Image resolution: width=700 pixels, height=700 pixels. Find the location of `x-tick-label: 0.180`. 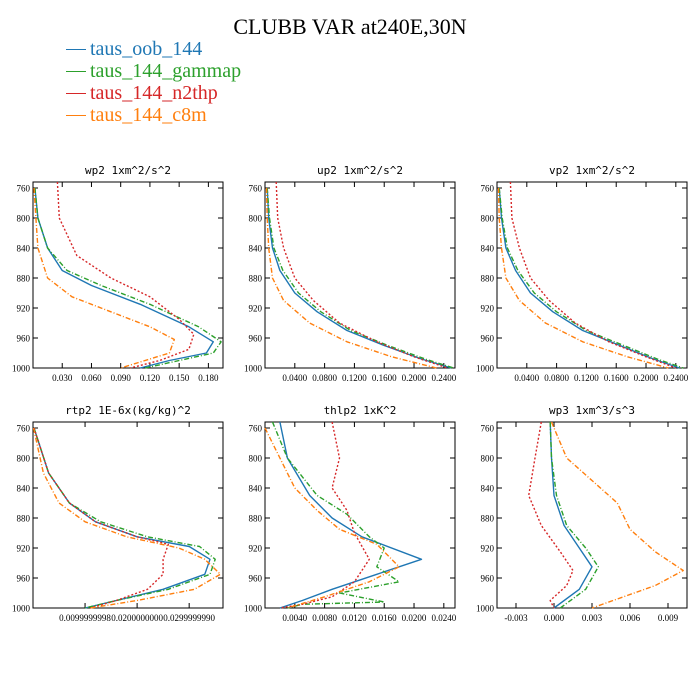

x-tick-label: 0.180 is located at coordinates (208, 378).